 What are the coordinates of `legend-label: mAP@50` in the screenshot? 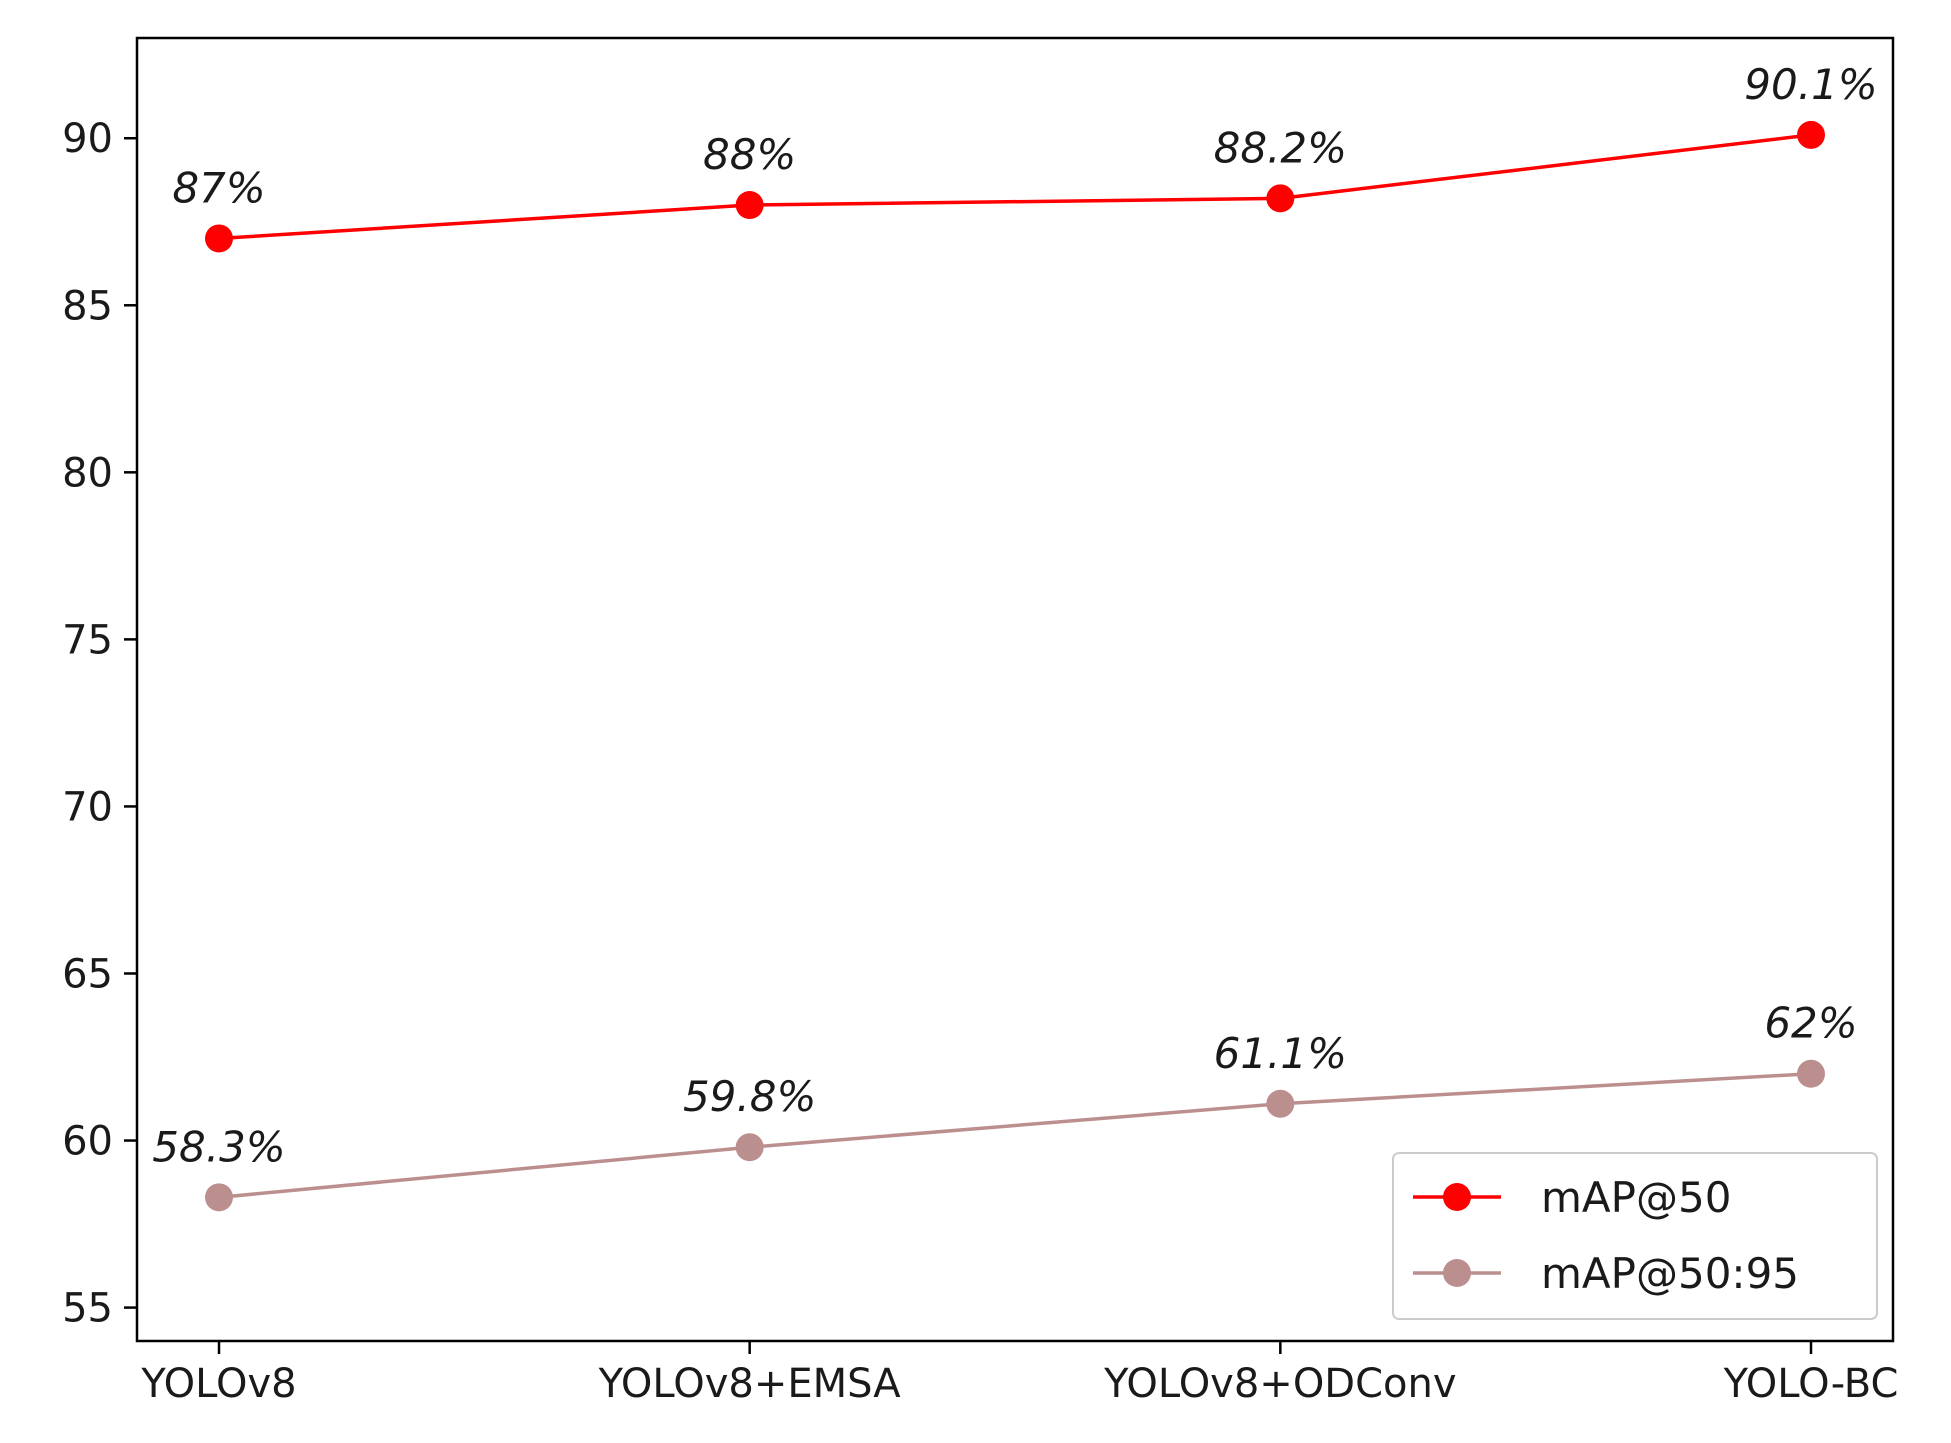 It's located at (1636, 1197).